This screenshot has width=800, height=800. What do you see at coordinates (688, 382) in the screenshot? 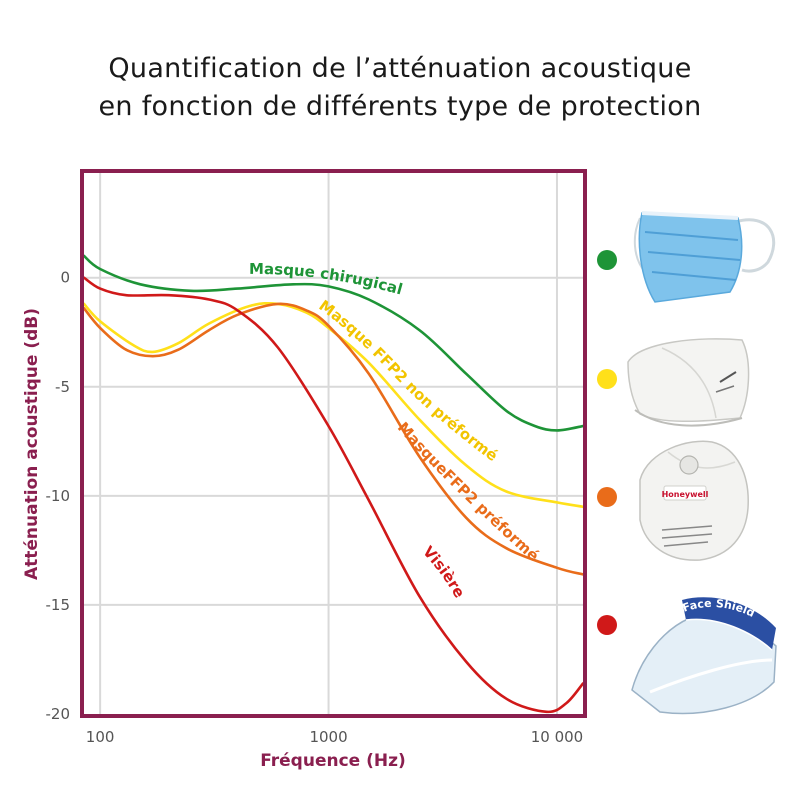
I see `ffp2-flat-mask-icon` at bounding box center [688, 382].